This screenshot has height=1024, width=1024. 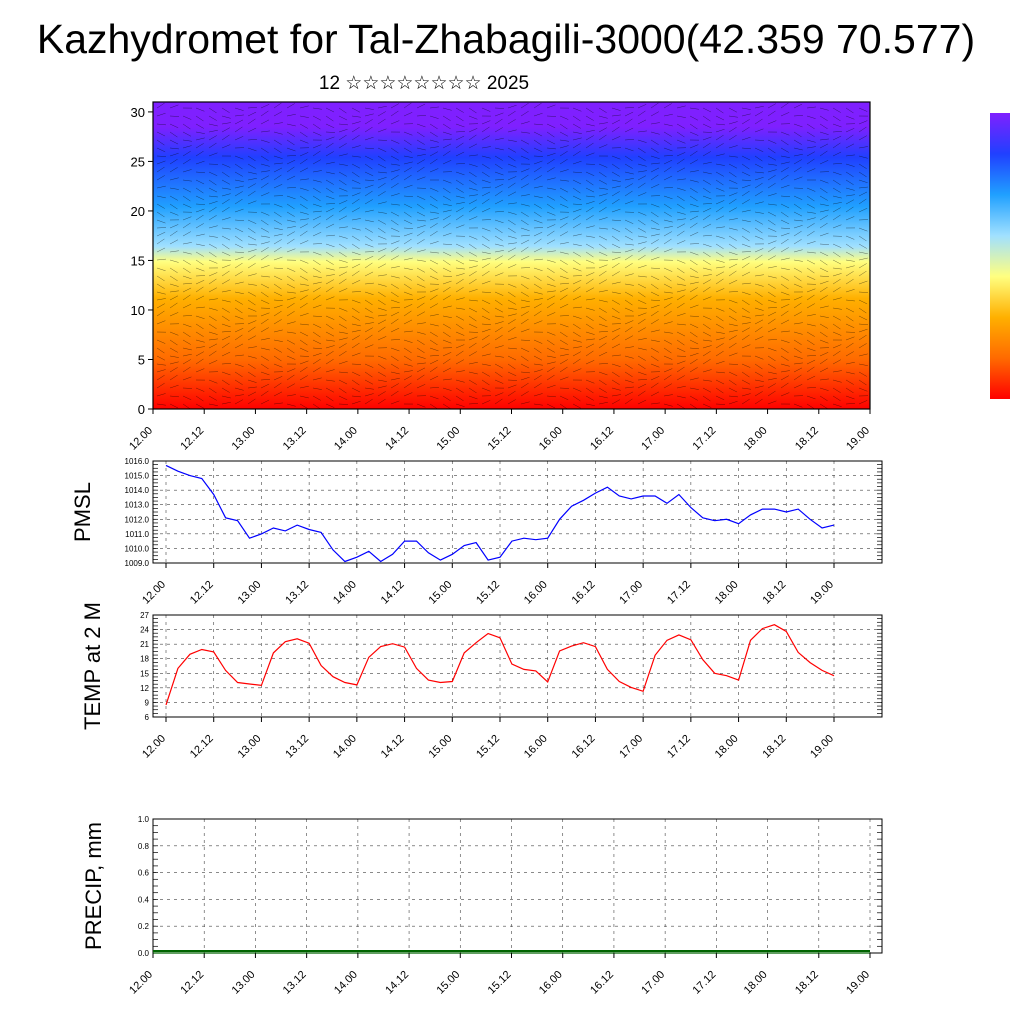 I want to click on y-tick-label: 0.8, so click(x=144, y=846).